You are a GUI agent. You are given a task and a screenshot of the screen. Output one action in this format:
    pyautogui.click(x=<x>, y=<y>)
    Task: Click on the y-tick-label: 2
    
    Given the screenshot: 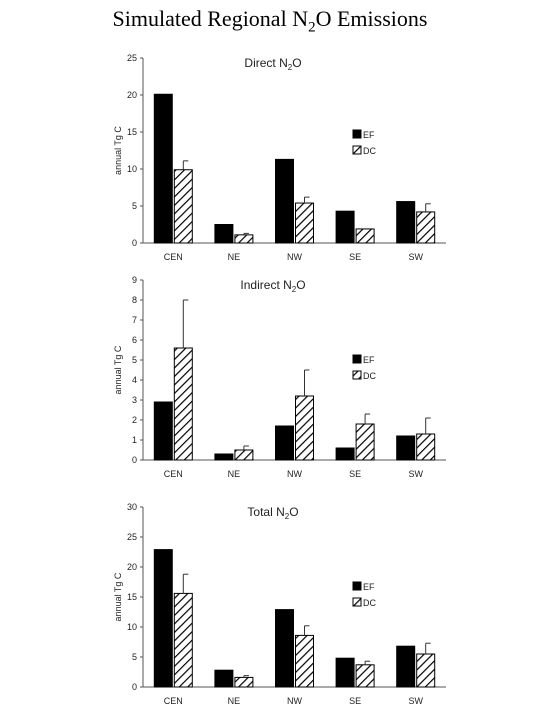 What is the action you would take?
    pyautogui.click(x=134, y=420)
    